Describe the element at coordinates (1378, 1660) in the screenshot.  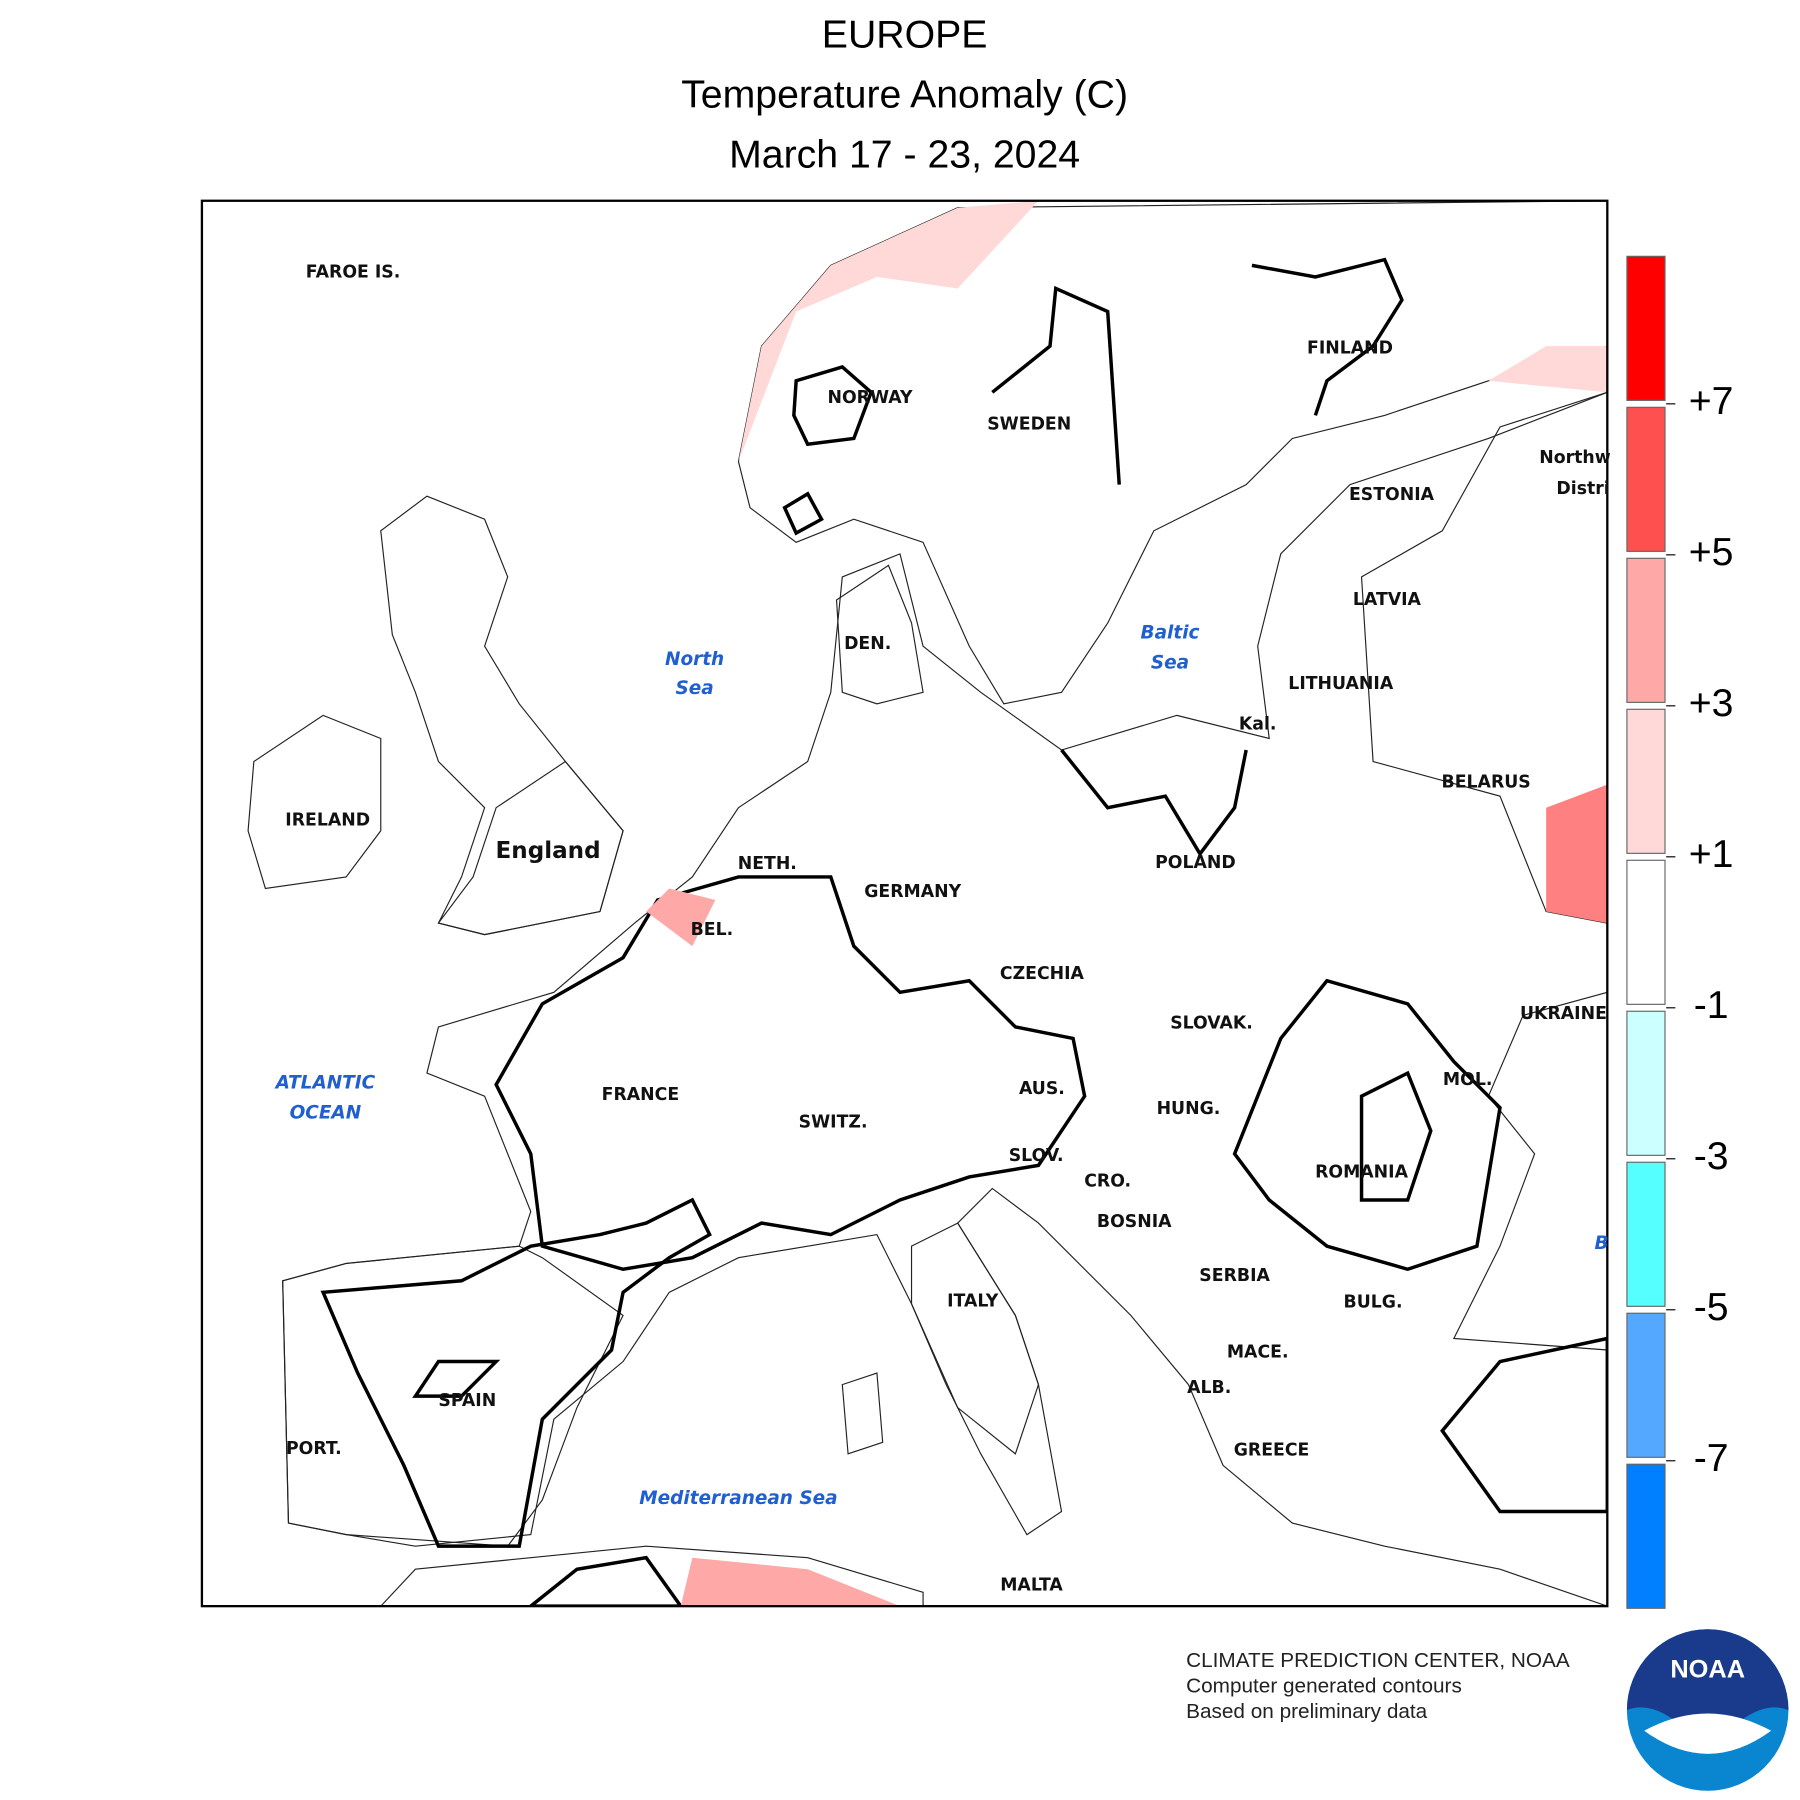
I see `credit: CLIMATE PREDICTION CENTER, NOAA` at that location.